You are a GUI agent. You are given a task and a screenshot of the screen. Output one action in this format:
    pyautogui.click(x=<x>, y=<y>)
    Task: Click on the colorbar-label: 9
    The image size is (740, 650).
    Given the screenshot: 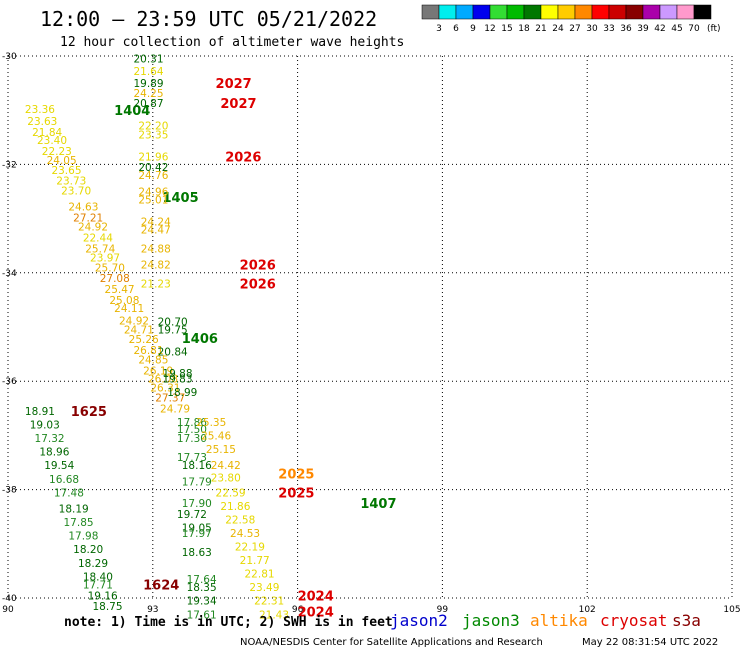 What is the action you would take?
    pyautogui.click(x=473, y=29)
    